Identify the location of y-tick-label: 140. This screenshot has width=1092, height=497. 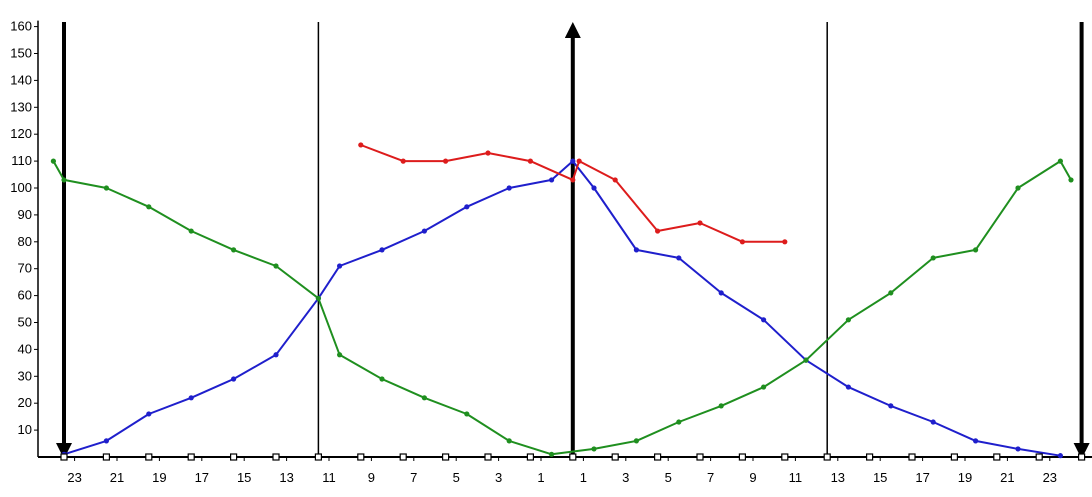
(21, 79).